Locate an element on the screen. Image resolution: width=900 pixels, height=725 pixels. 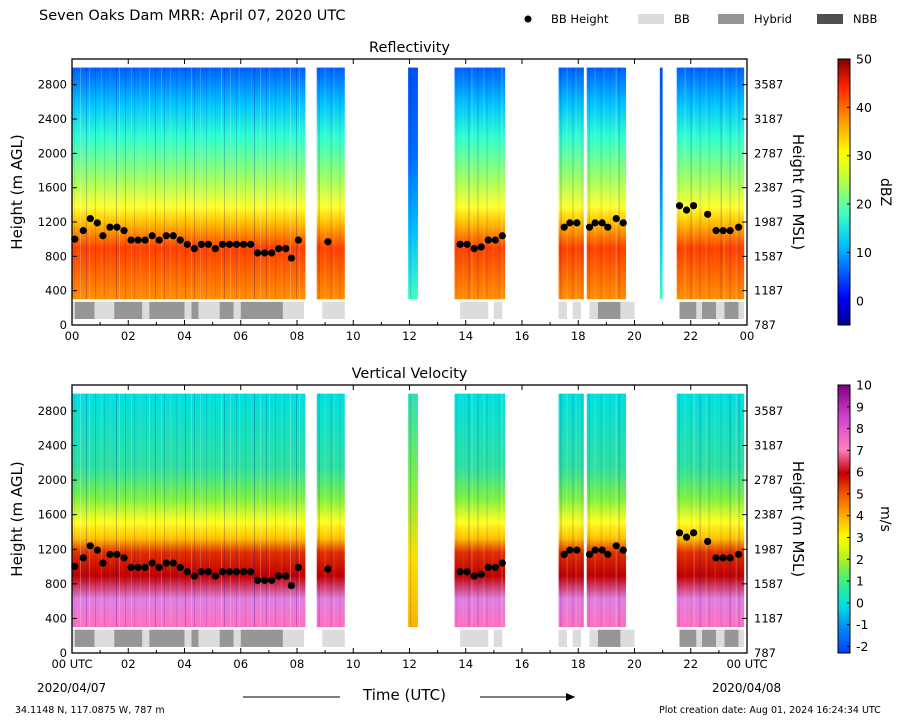
y-right-tick-label: 1587 is located at coordinates (768, 584).